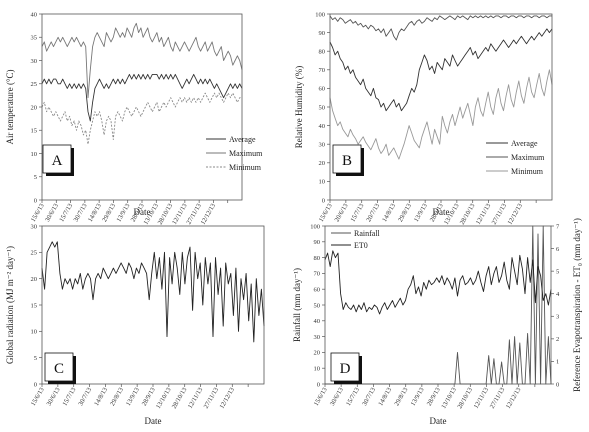  I want to click on panel-a-letter-background, so click(57, 159).